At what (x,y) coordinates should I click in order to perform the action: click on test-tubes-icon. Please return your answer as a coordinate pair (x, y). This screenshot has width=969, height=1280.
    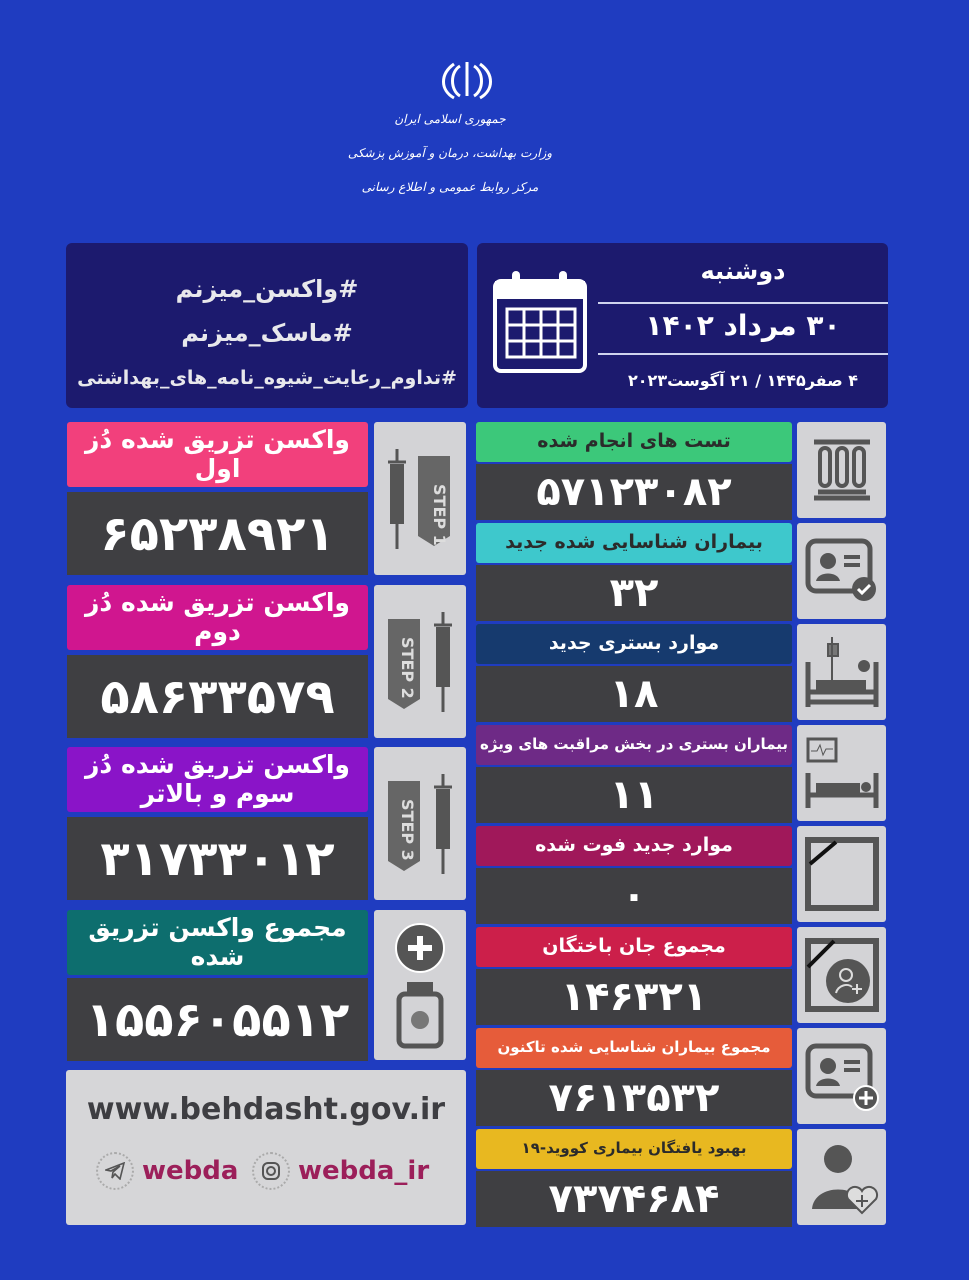
    Looking at the image, I should click on (841, 470).